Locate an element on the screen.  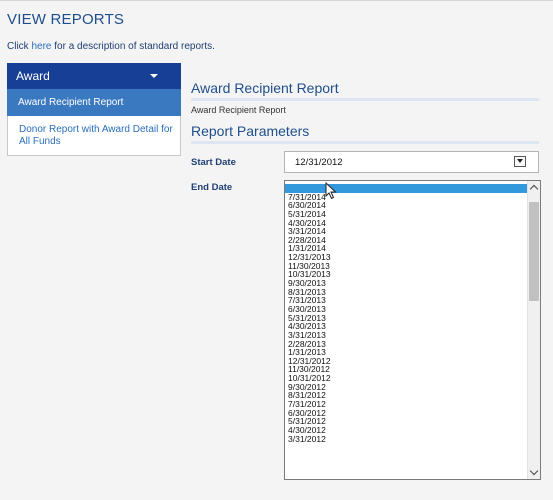
dropdown-option: 5/31/2012 is located at coordinates (307, 421).